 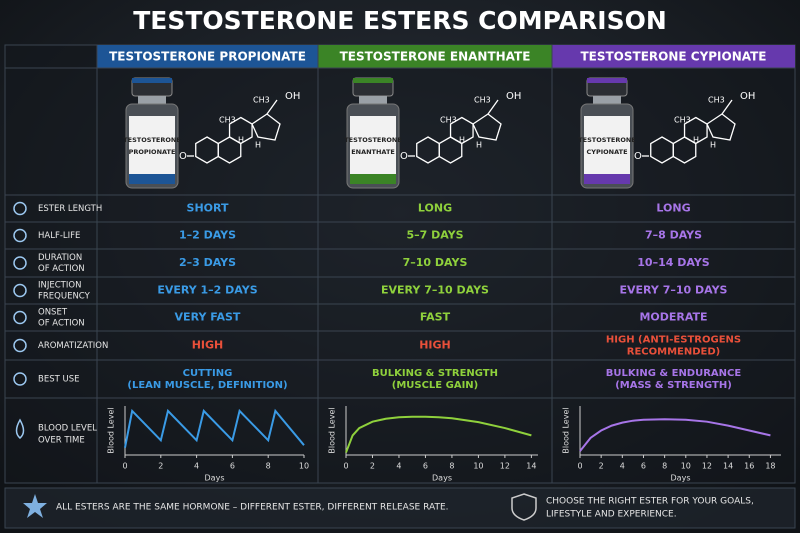 I want to click on cell-text: BULKING & ENDURANCE, so click(x=674, y=373).